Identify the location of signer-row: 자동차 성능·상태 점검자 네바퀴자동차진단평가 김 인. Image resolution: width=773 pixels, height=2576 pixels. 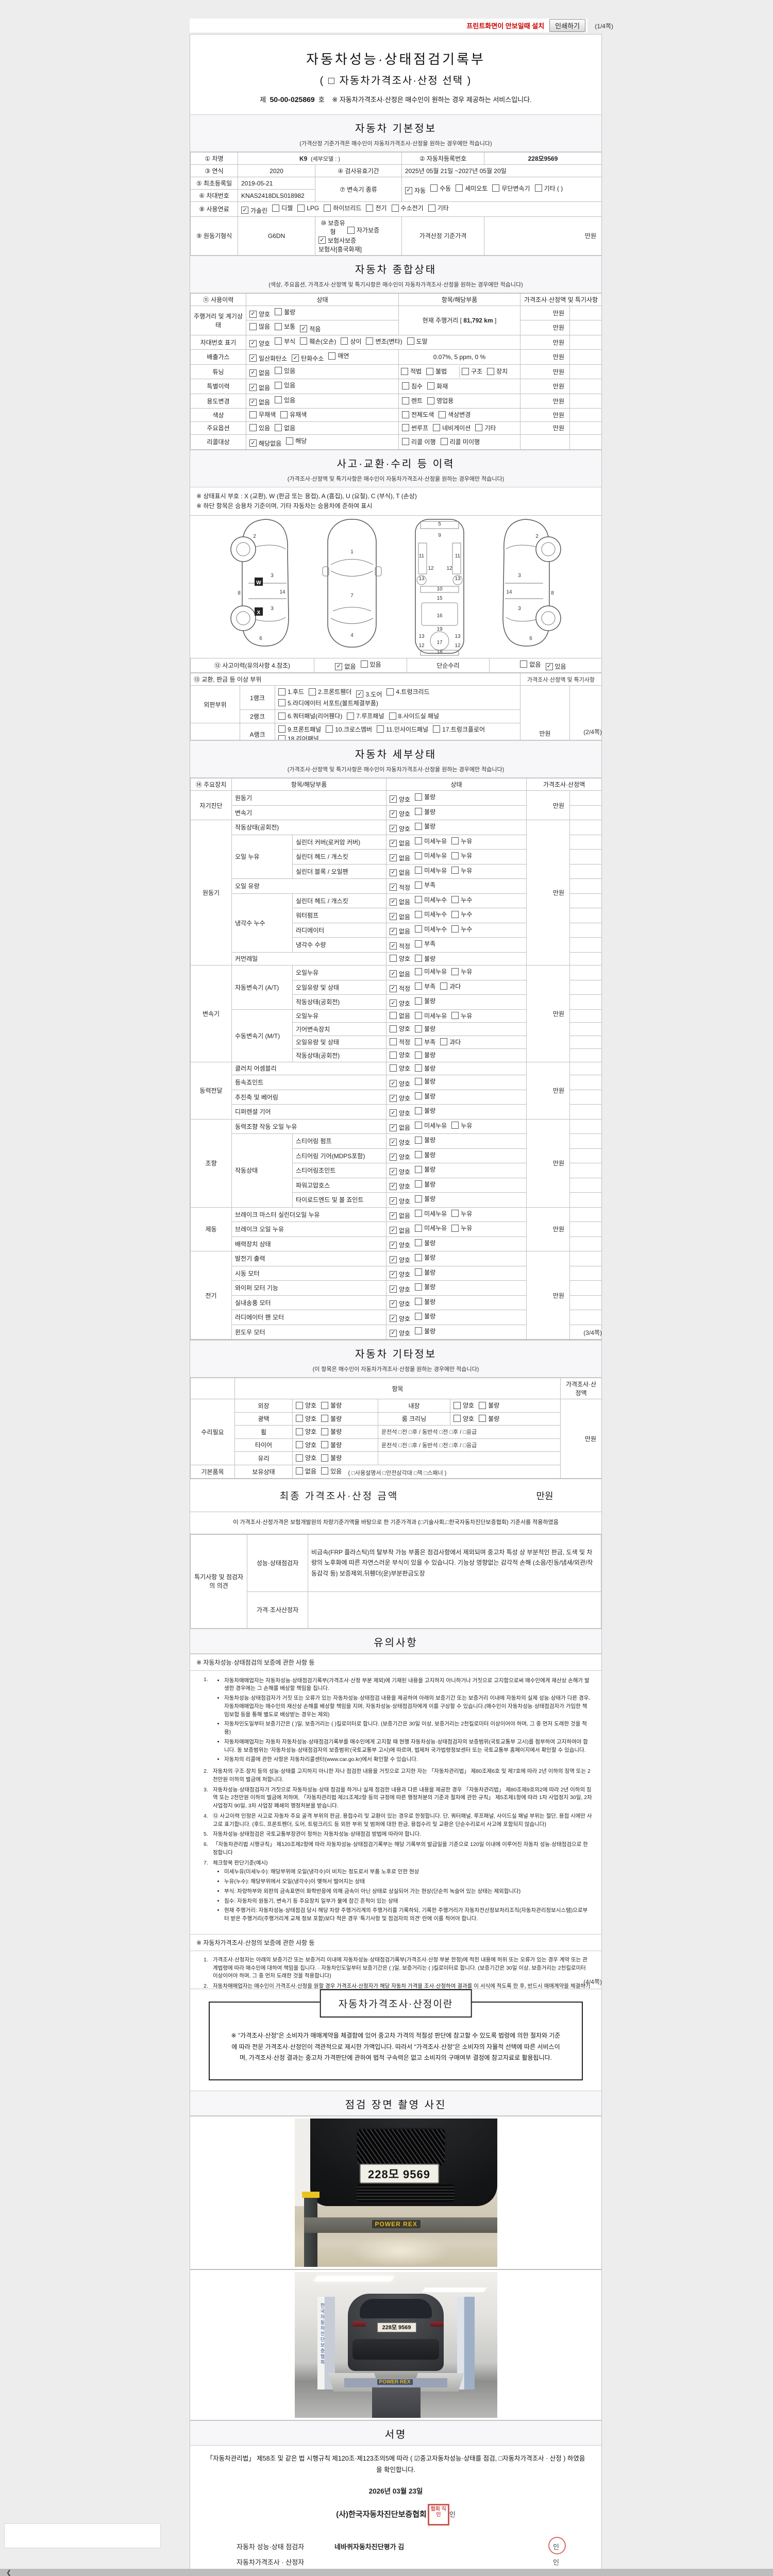
(412, 2546).